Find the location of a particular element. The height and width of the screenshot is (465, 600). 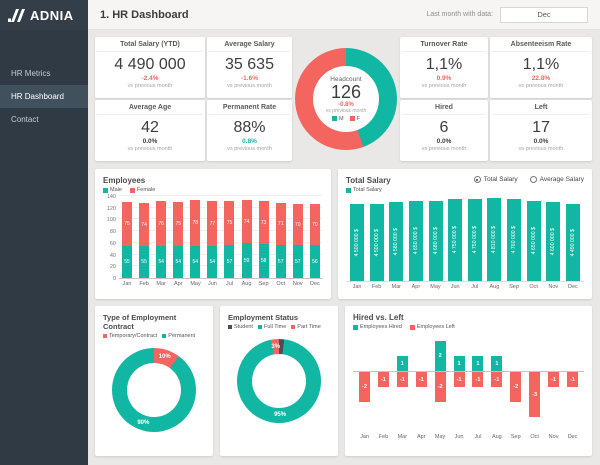

last-month-label: Last month with data: is located at coordinates (459, 14).